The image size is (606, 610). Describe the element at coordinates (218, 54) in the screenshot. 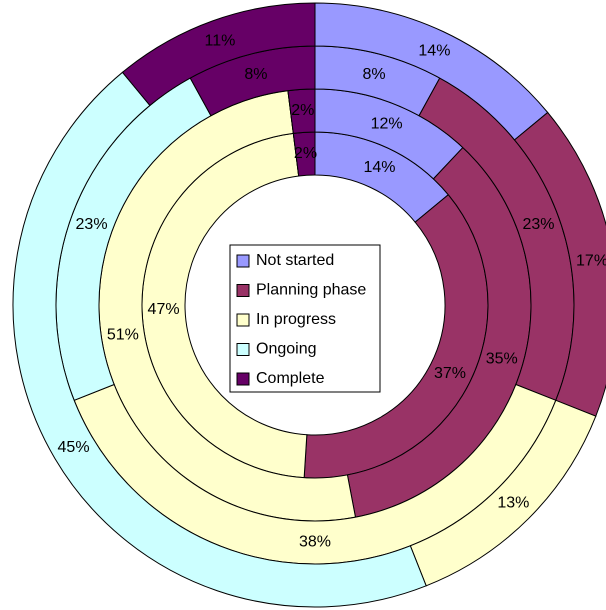

I see `ring-segment` at that location.